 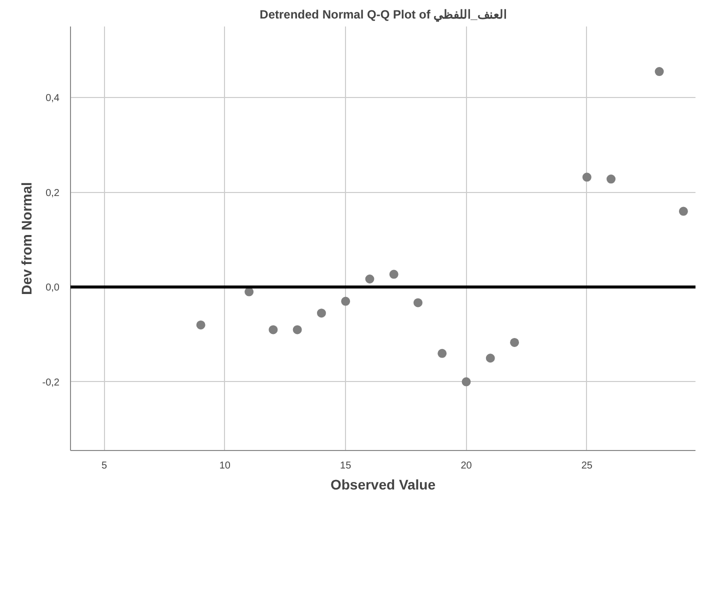 I want to click on y-tick-label: 0,2, so click(x=53, y=193).